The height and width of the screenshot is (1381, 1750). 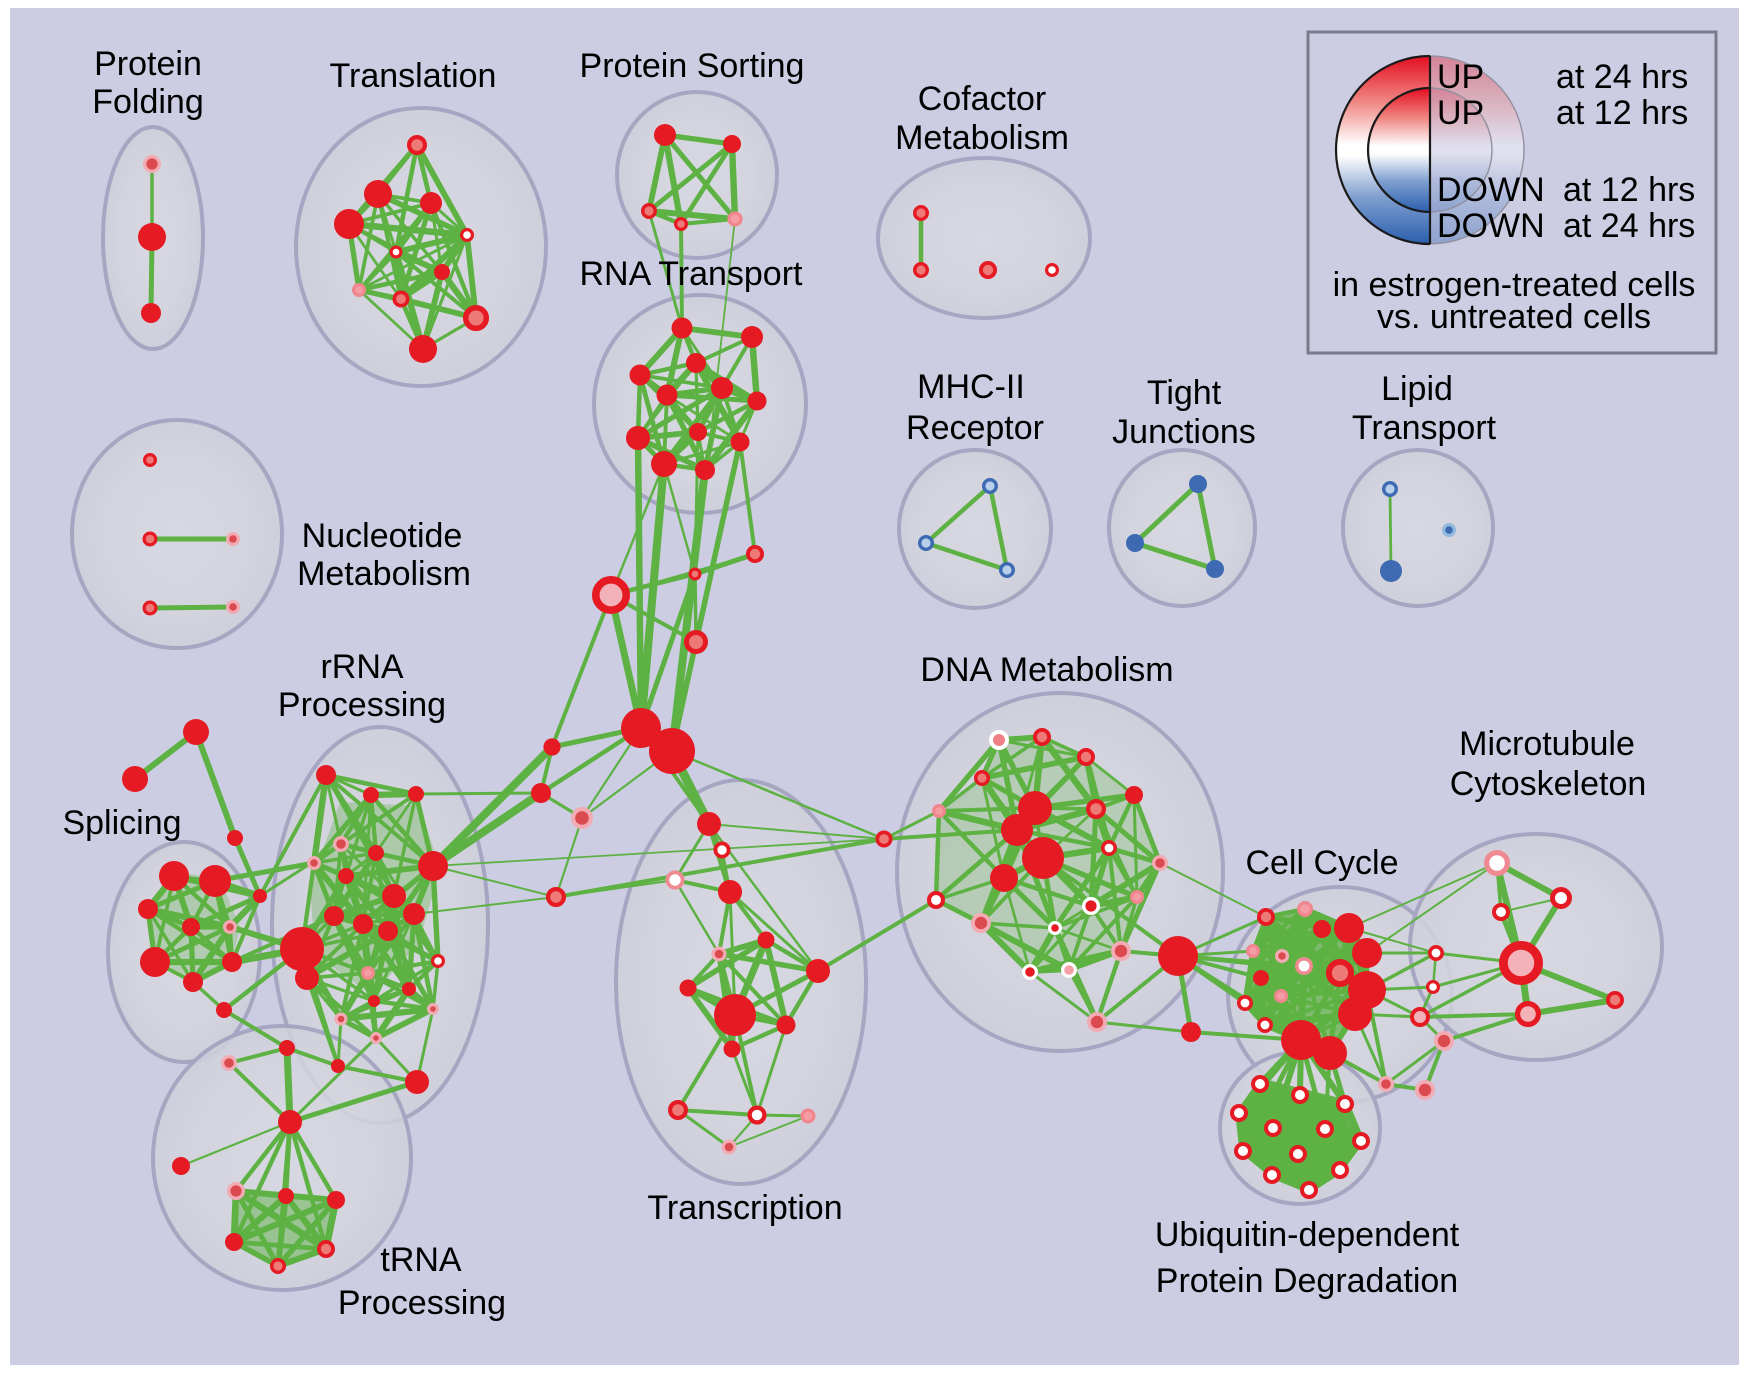 I want to click on svg-text: MHC-II, so click(x=971, y=387).